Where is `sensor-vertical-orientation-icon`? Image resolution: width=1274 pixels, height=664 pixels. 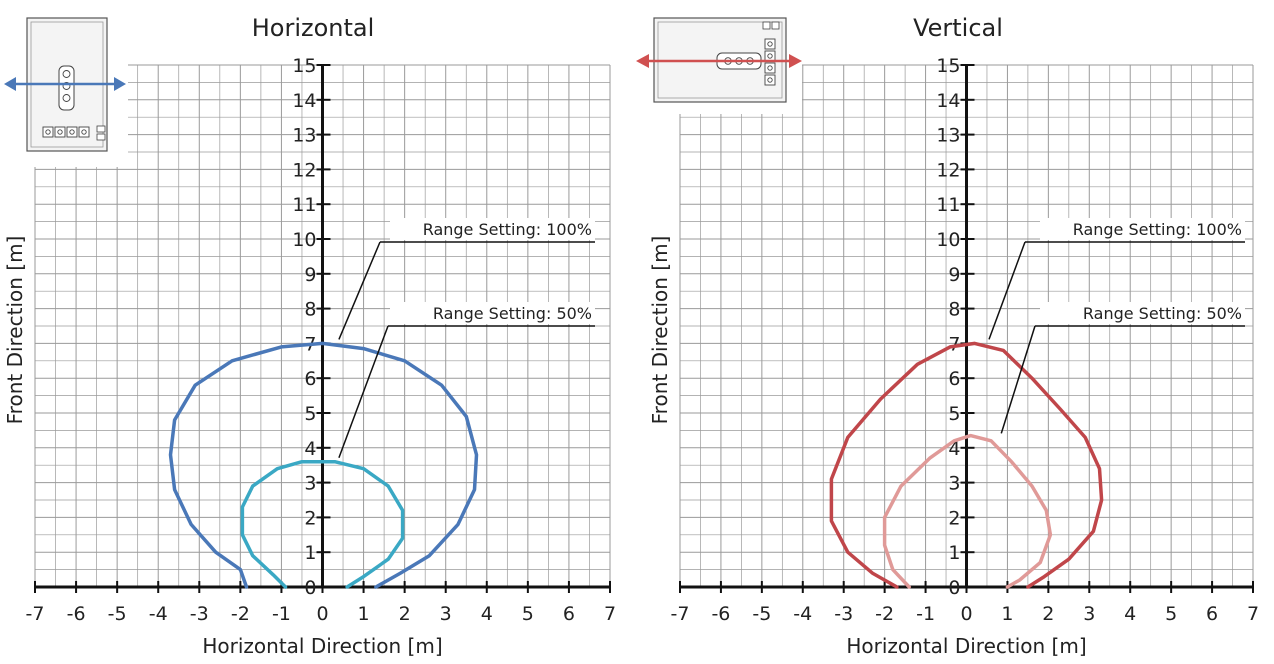
sensor-vertical-orientation-icon is located at coordinates (717, 58).